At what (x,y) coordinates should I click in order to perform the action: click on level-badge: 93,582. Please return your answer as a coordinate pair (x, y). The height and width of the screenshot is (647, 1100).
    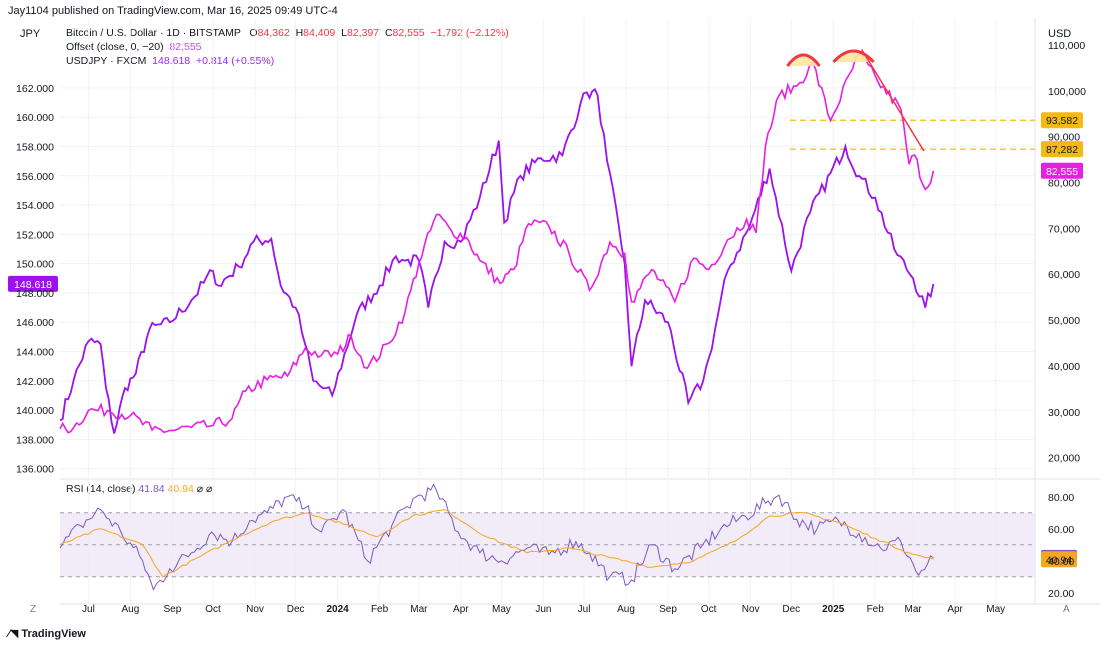
    Looking at the image, I should click on (1062, 121).